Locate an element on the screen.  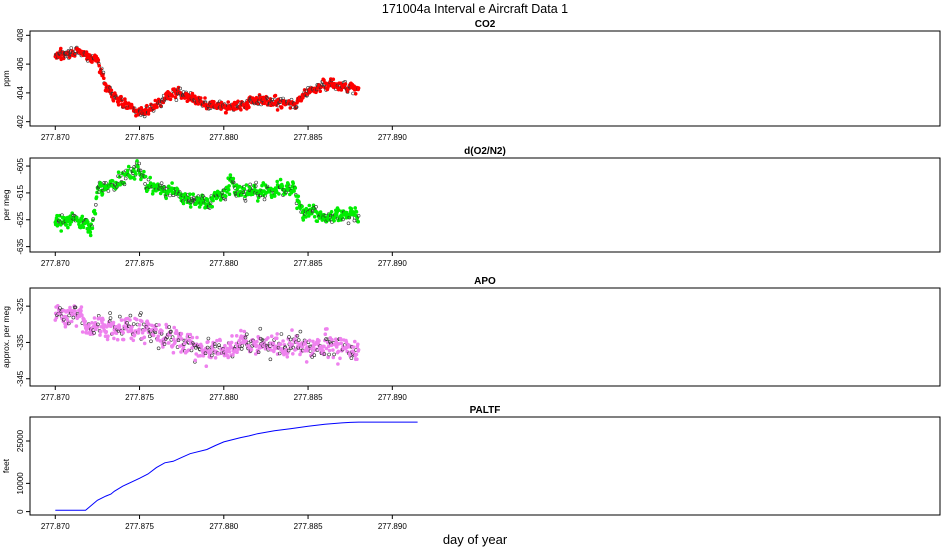
y-tick-label: 0 is located at coordinates (20, 511).